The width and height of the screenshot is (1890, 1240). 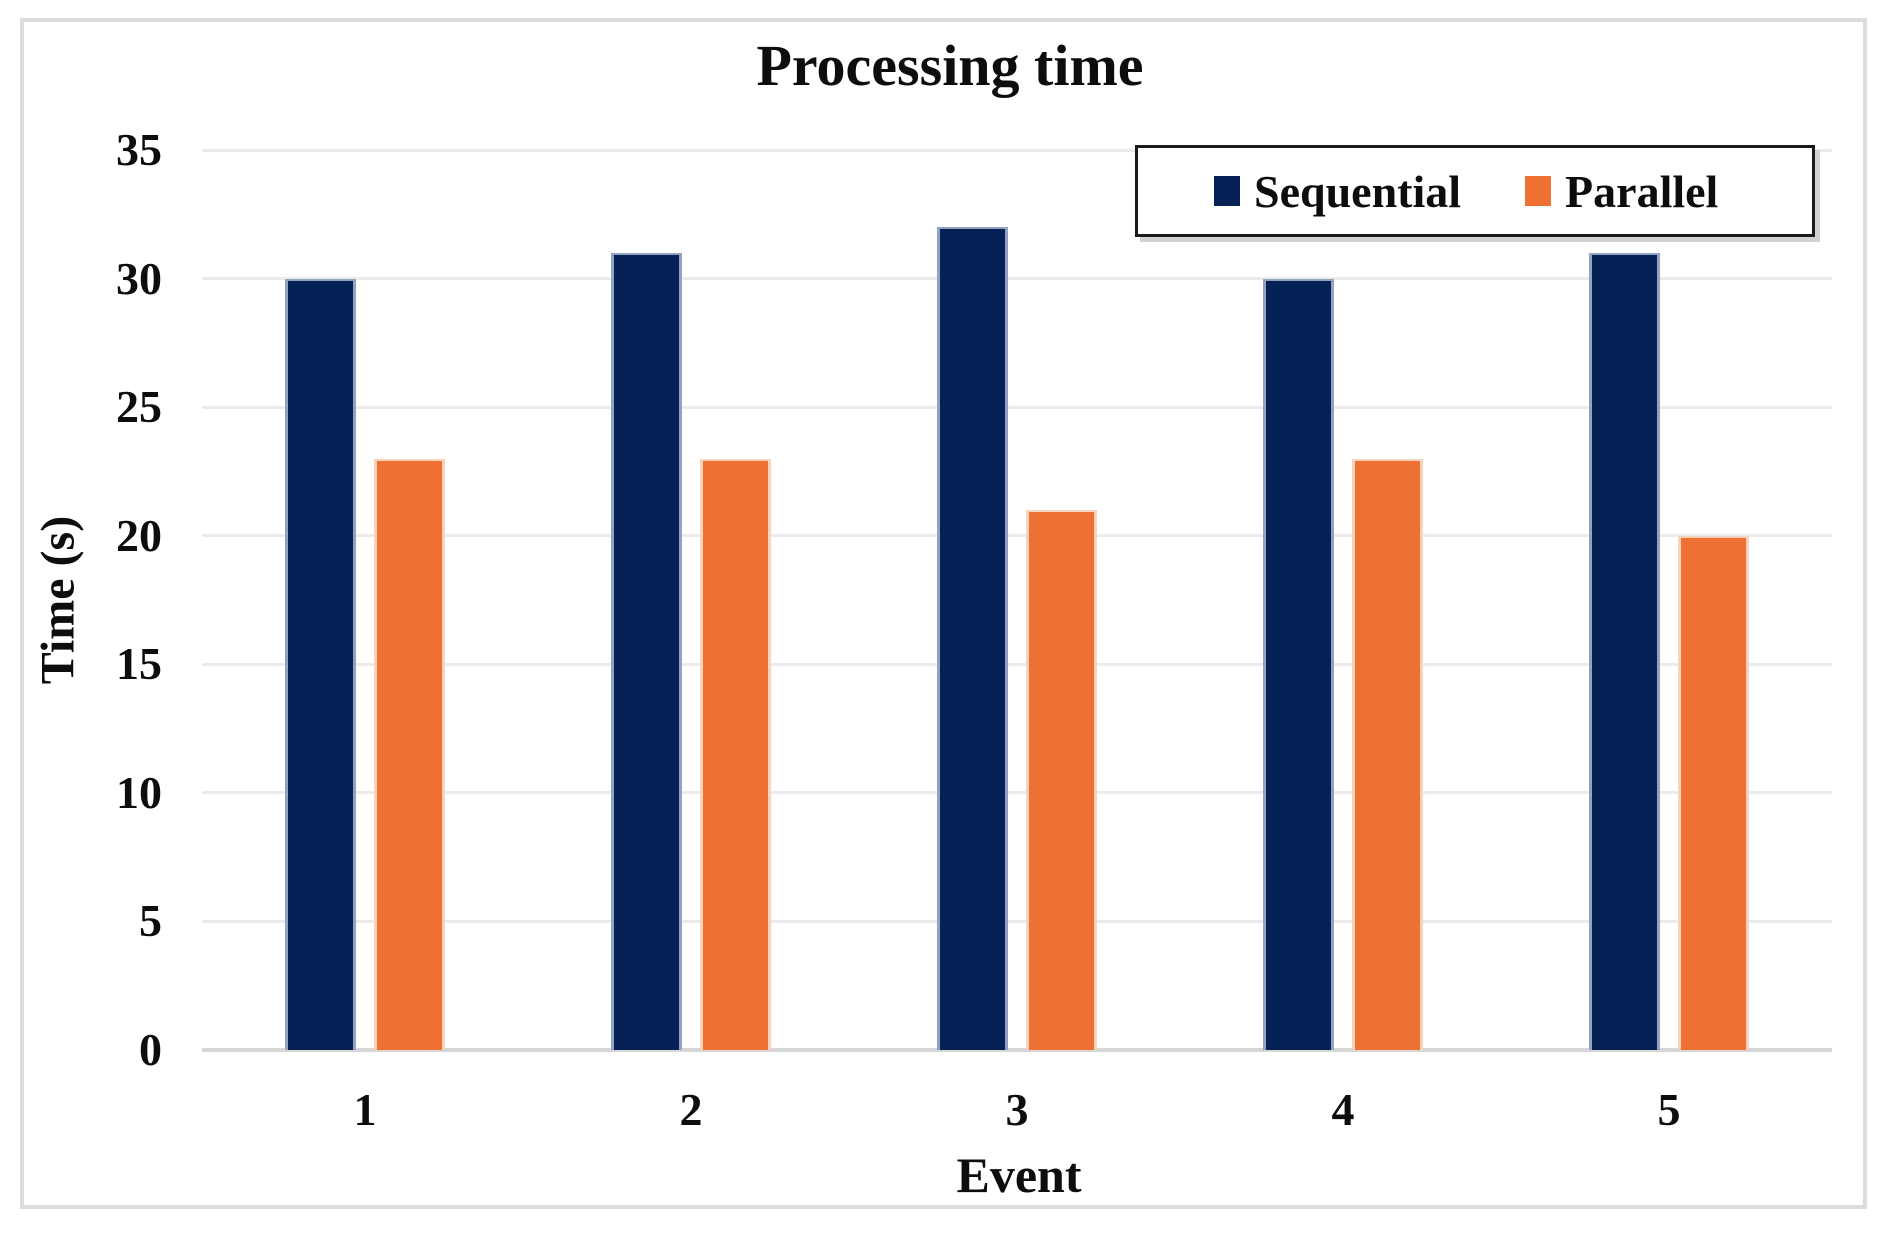 I want to click on legend-swatch-sequential-icon, so click(x=1227, y=191).